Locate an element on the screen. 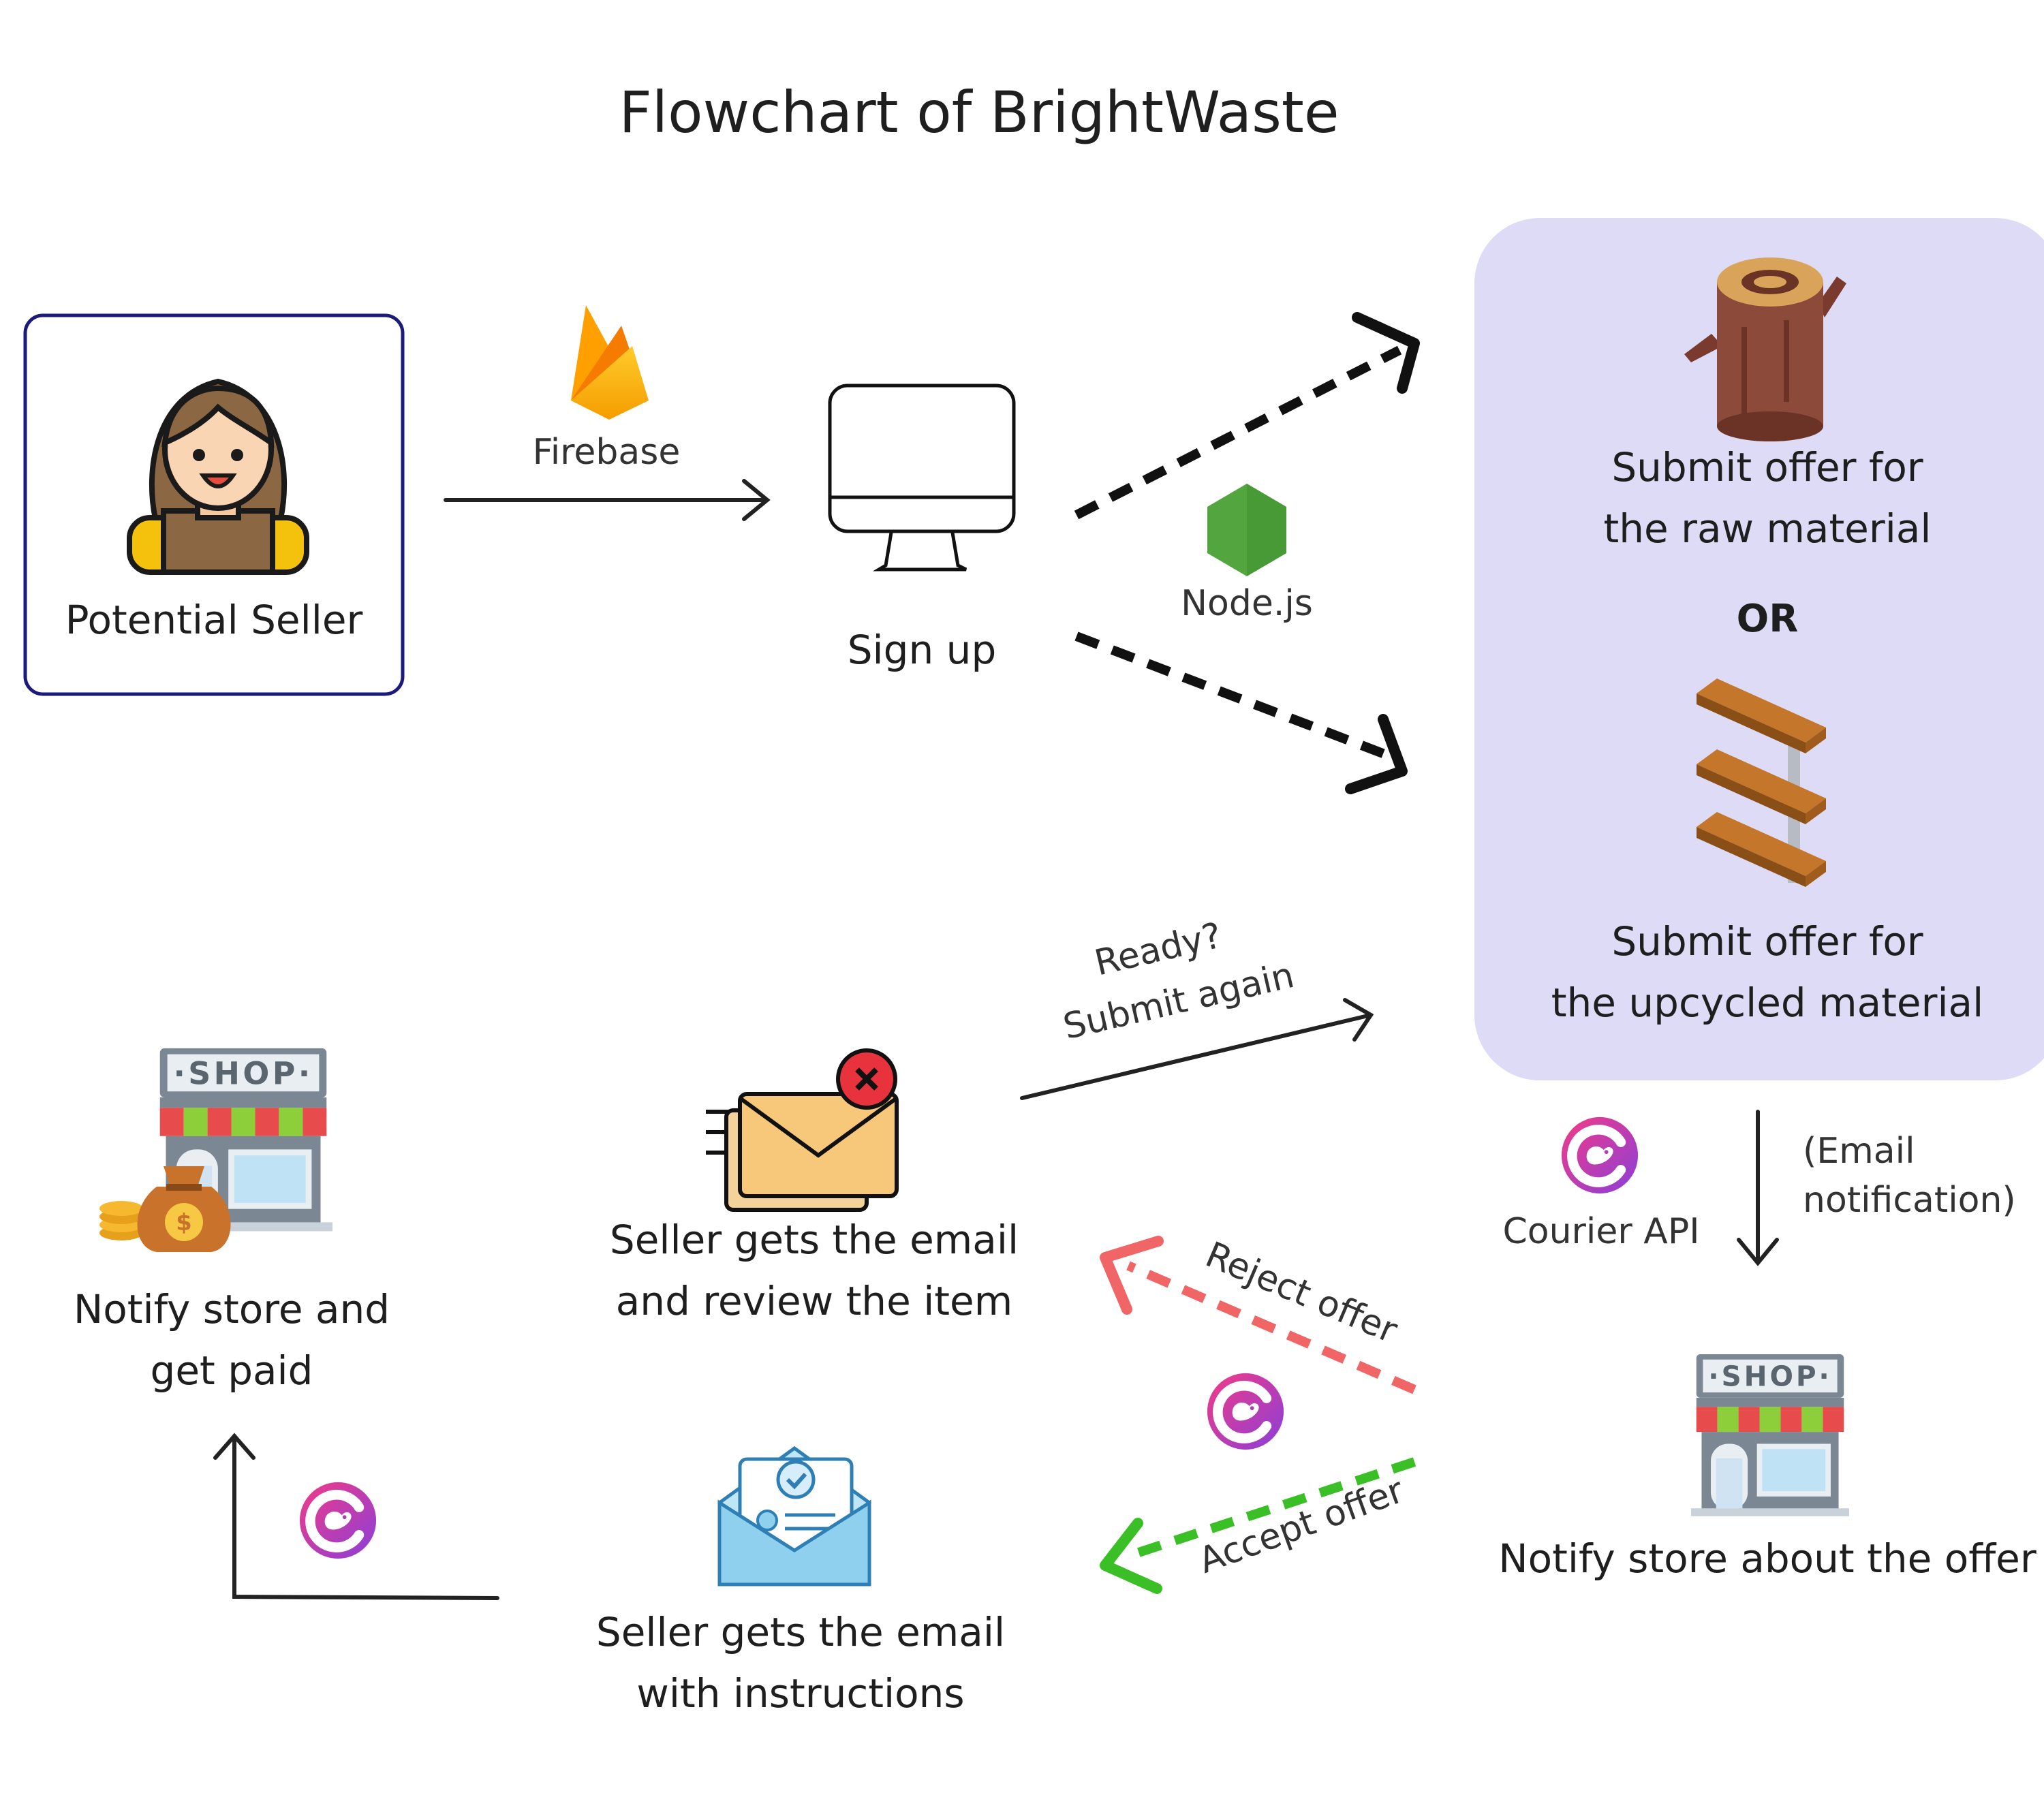 This screenshot has width=2044, height=1797. upcycled-offer-line2: the upcycled material is located at coordinates (1768, 1003).